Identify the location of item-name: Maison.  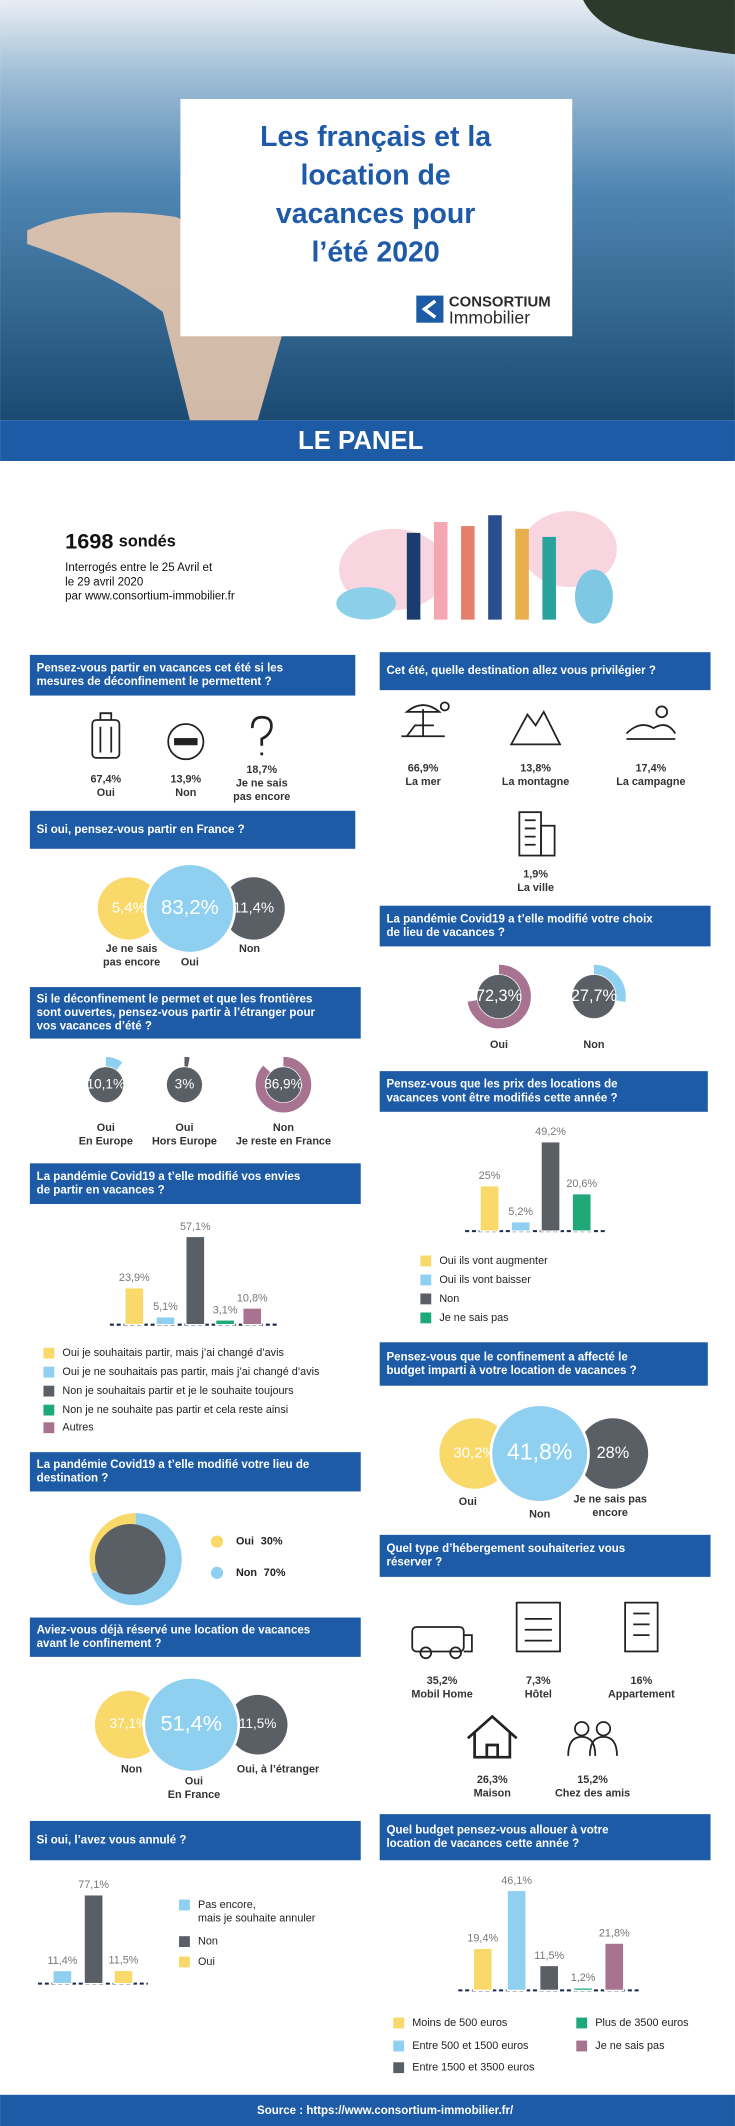
(492, 1794).